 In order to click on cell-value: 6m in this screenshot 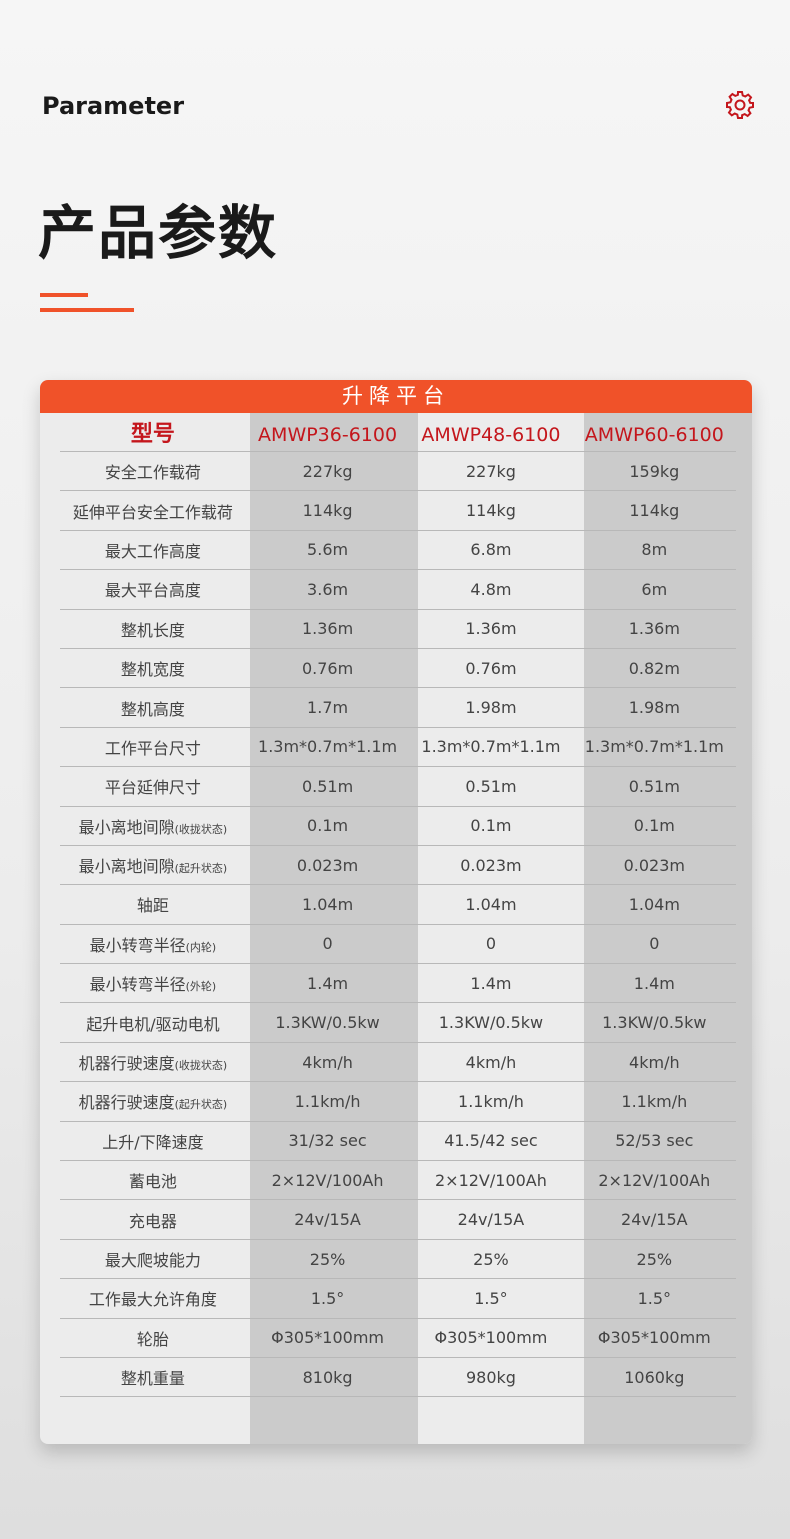, I will do `click(654, 589)`.